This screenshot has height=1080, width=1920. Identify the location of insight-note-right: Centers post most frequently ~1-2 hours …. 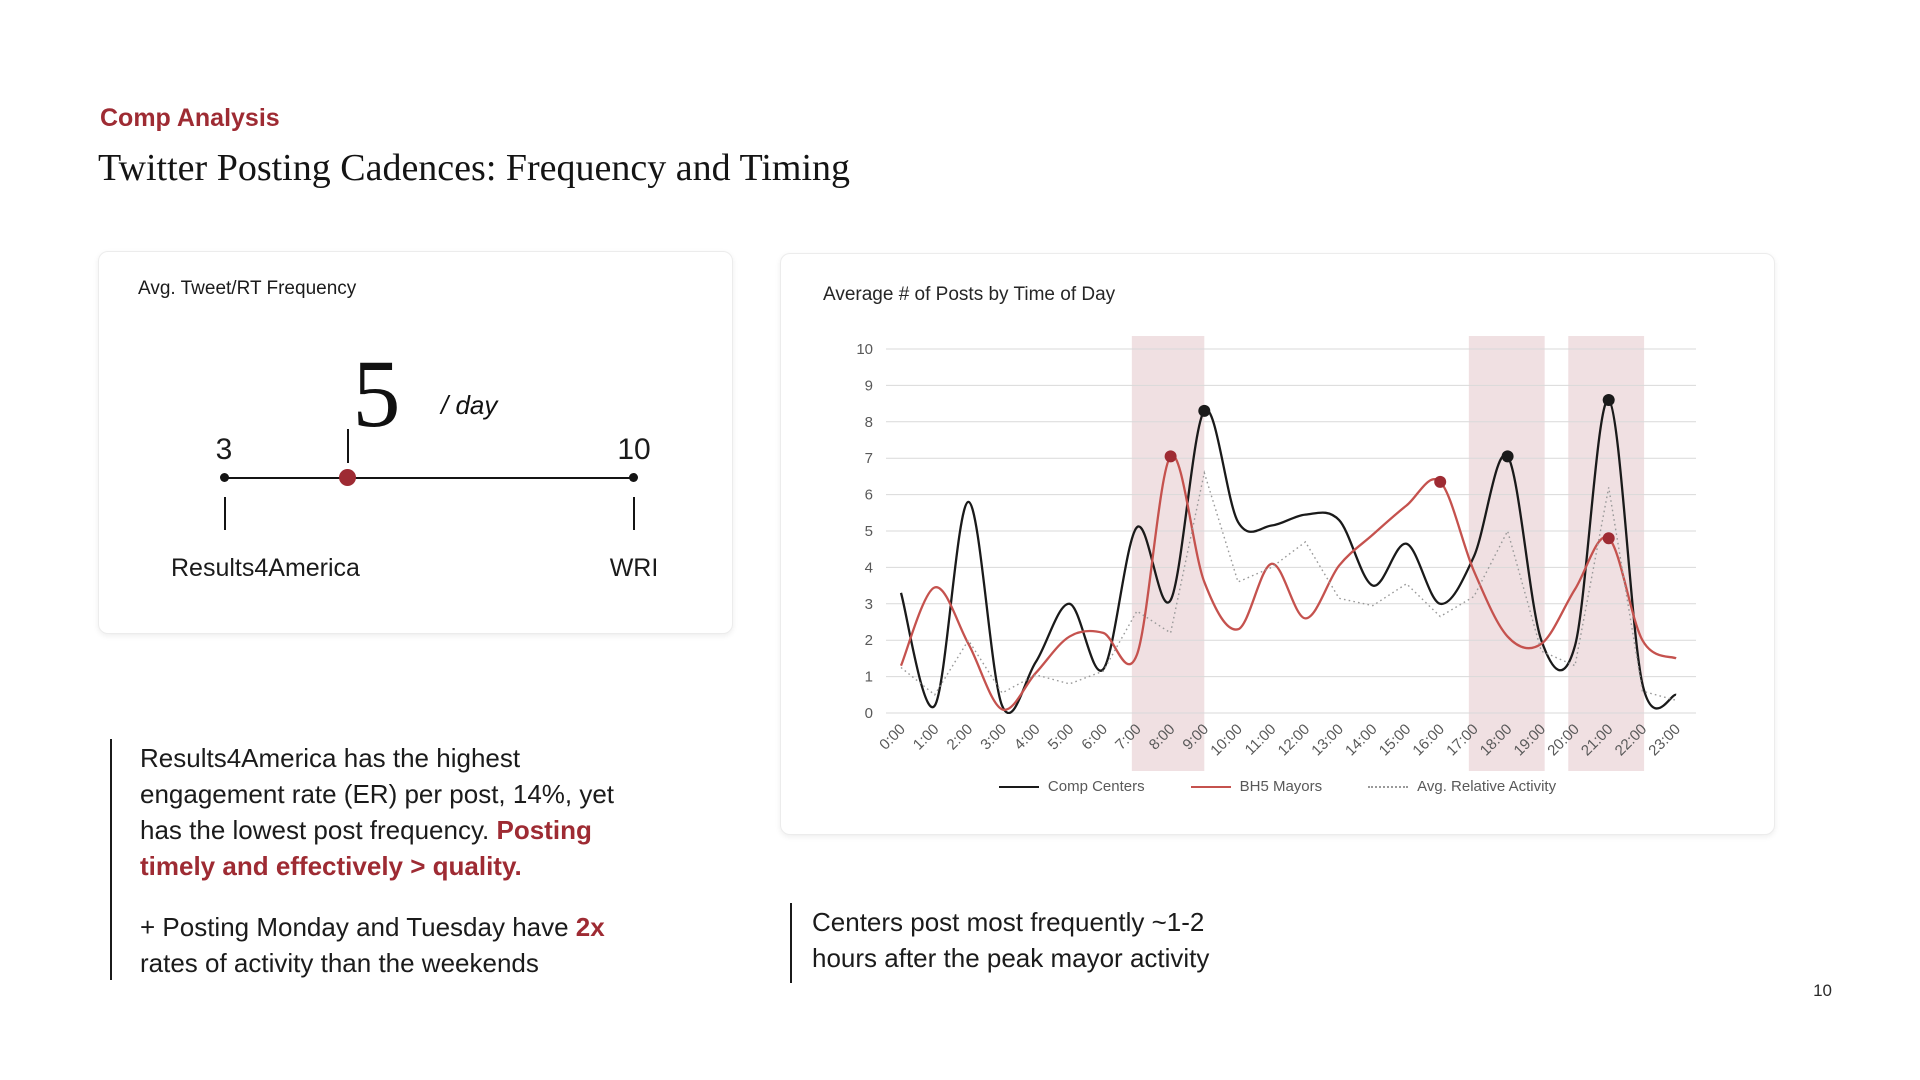
(1062, 940).